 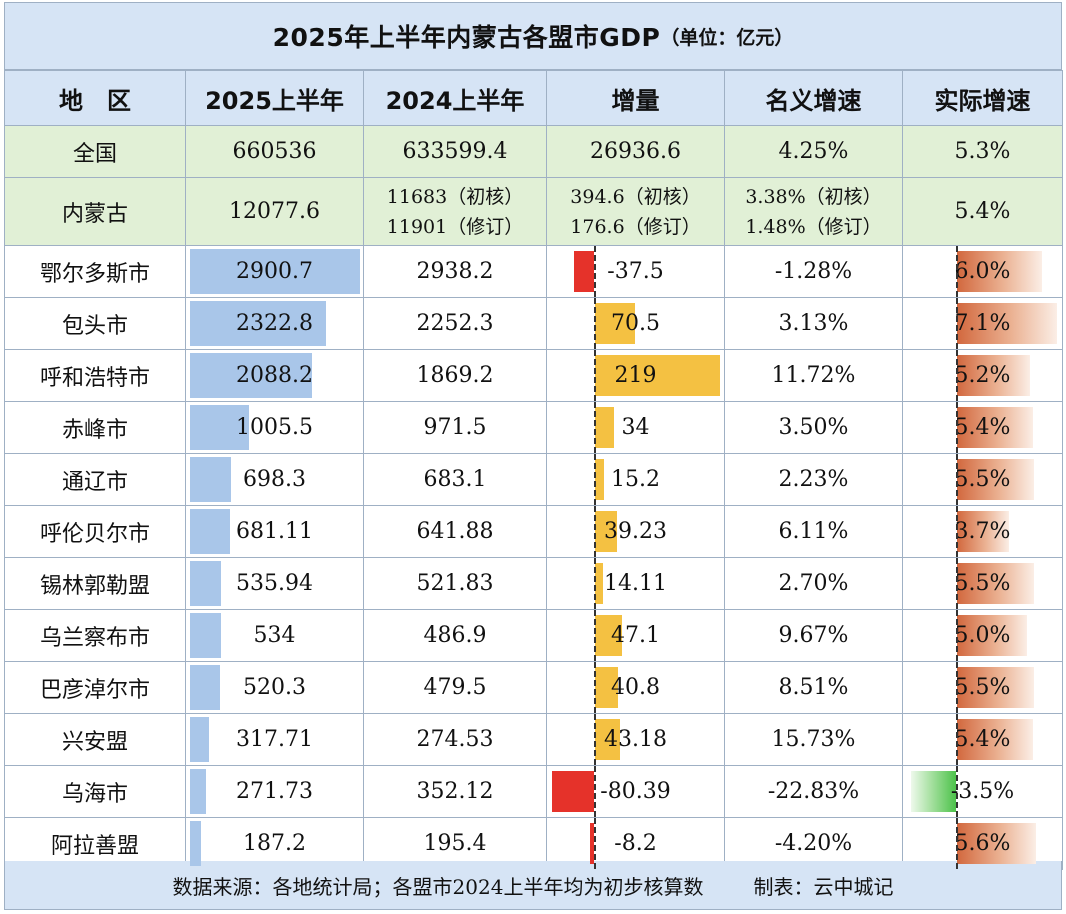 I want to click on gdp-2025-cell: 698.3, so click(x=274, y=479).